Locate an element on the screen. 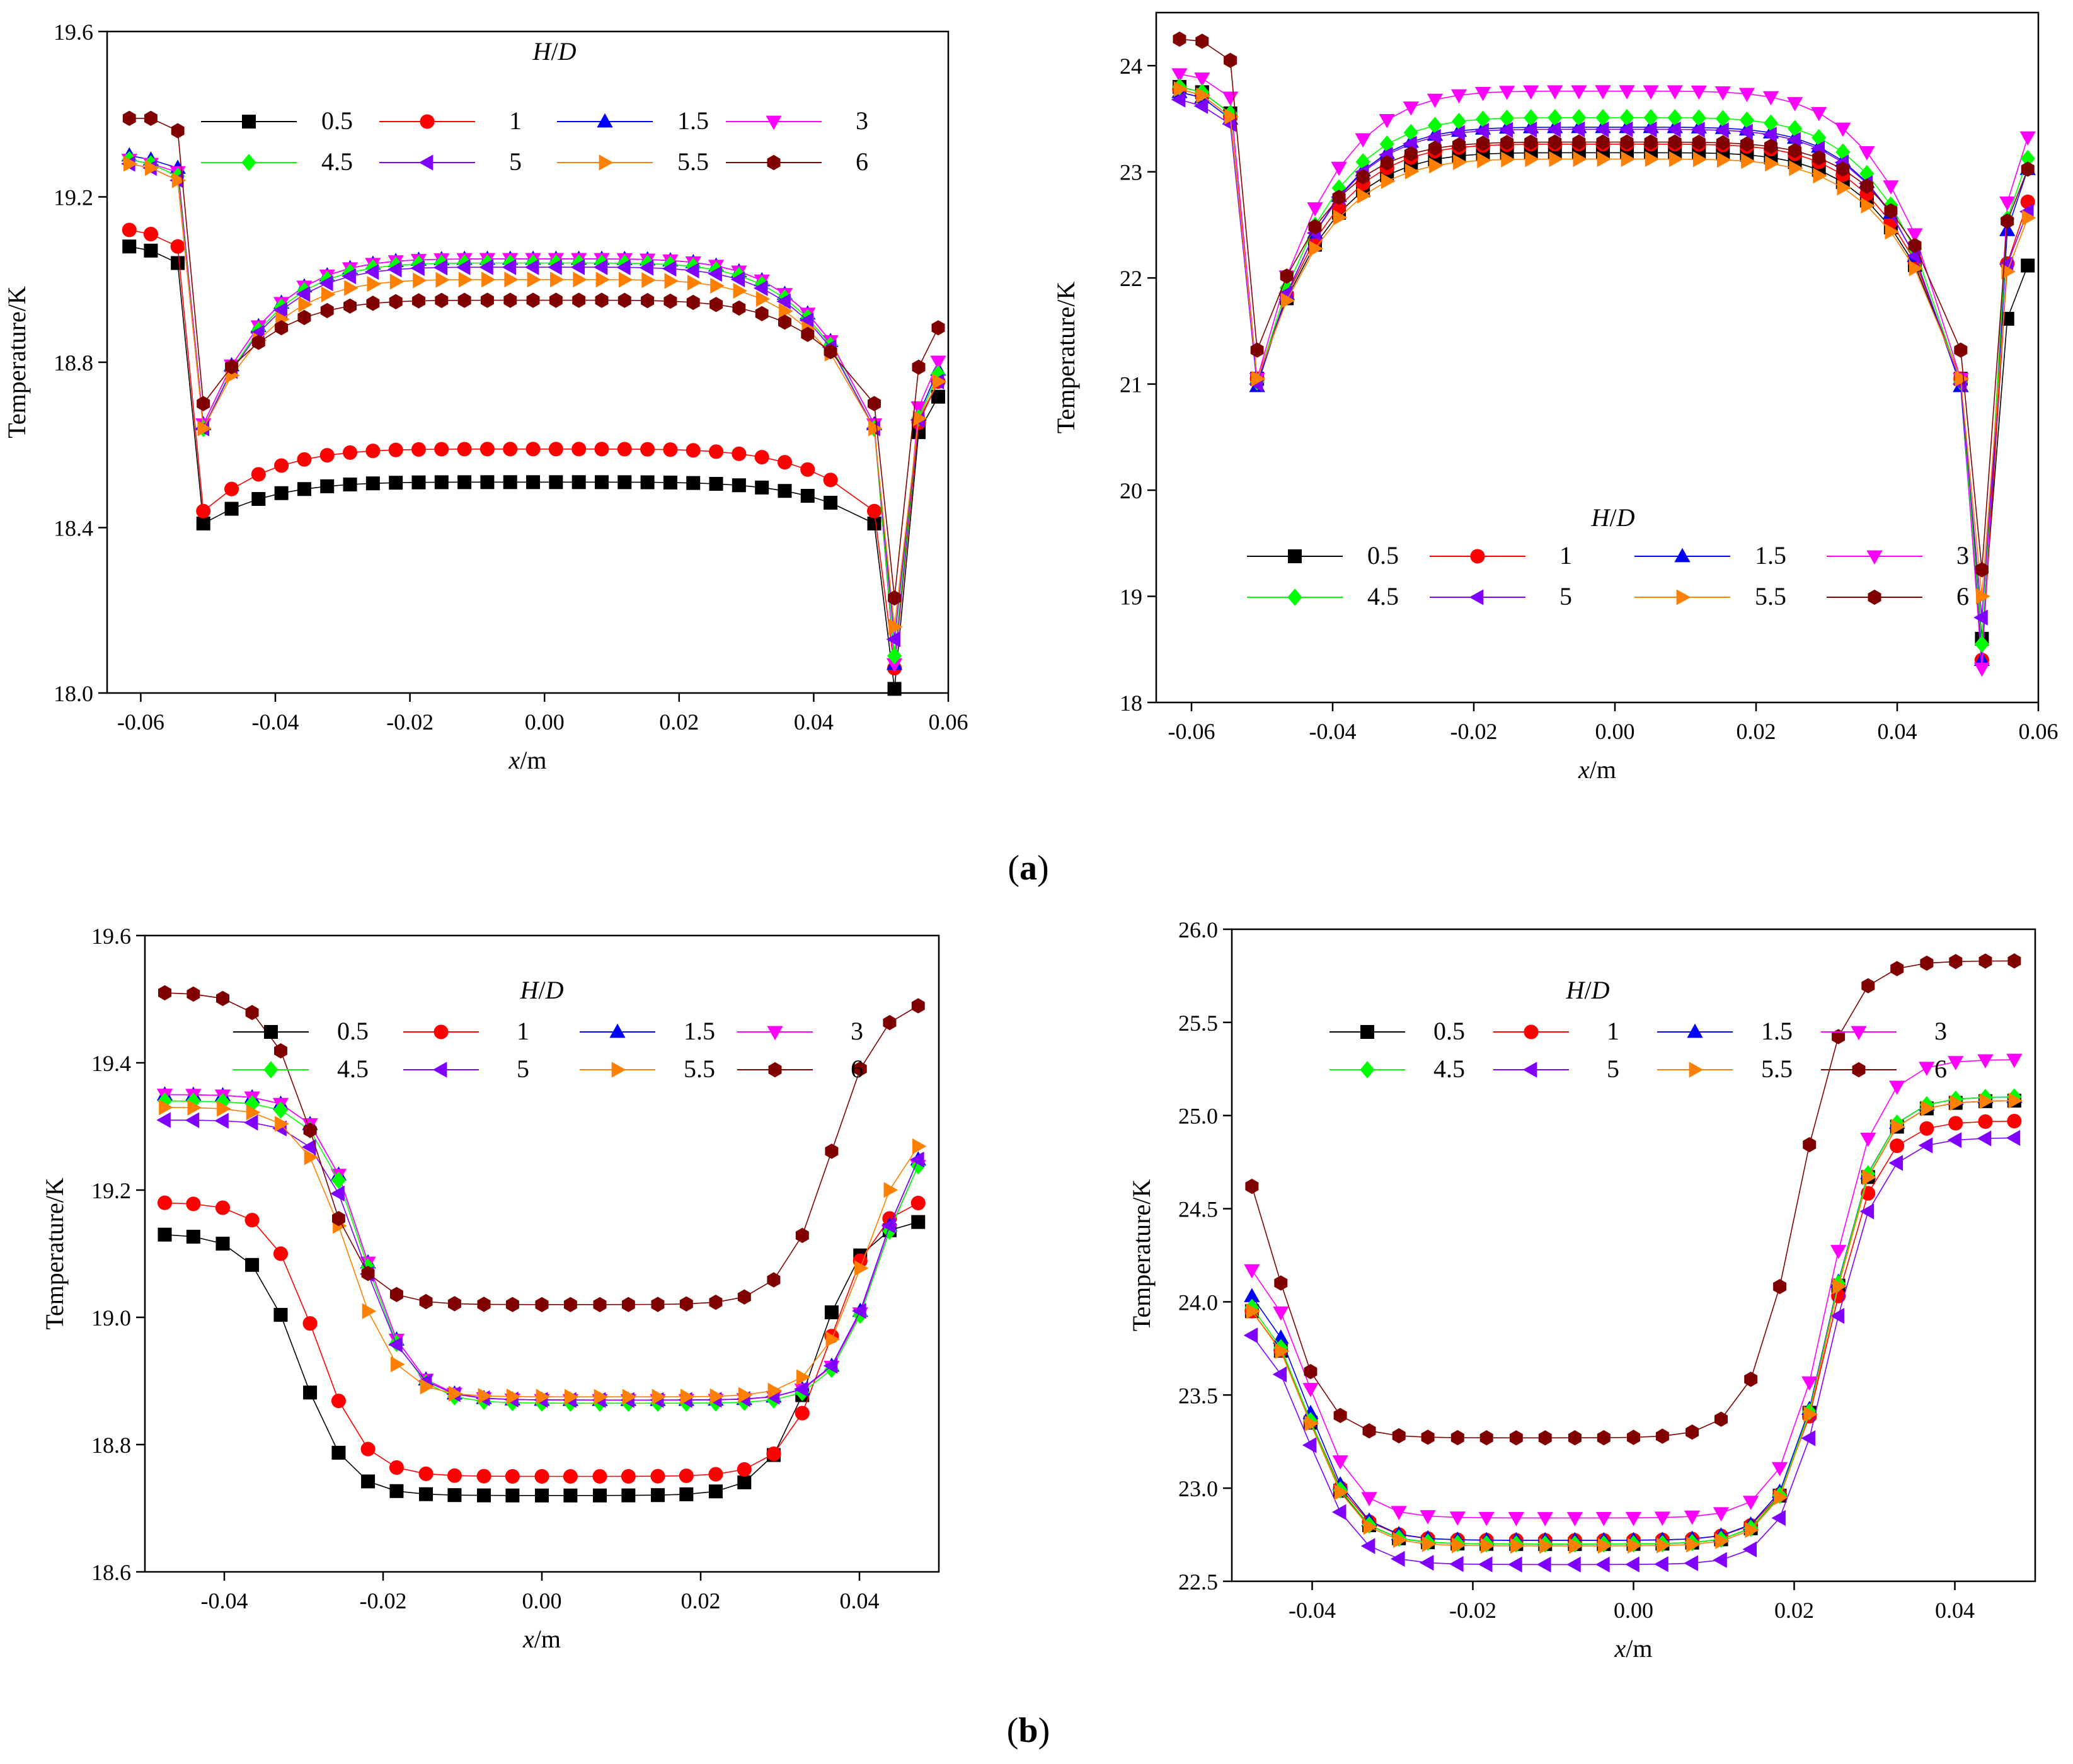 The height and width of the screenshot is (1764, 2073). x-tick-label: 0.02 is located at coordinates (701, 1600).